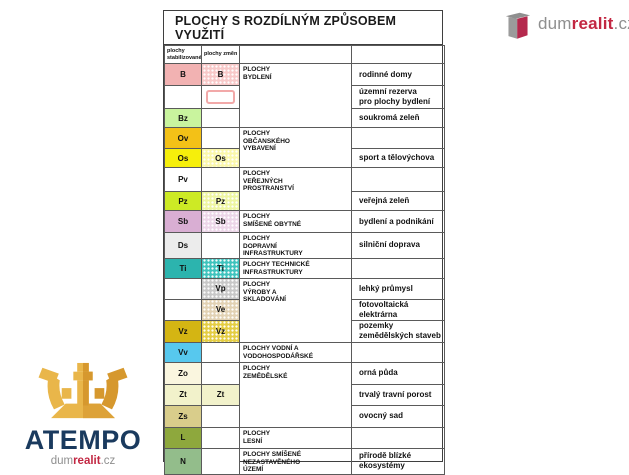 Image resolution: width=629 pixels, height=475 pixels. What do you see at coordinates (304, 118) in the screenshot?
I see `legend-row-bz: Bz soukromá zeleň` at bounding box center [304, 118].